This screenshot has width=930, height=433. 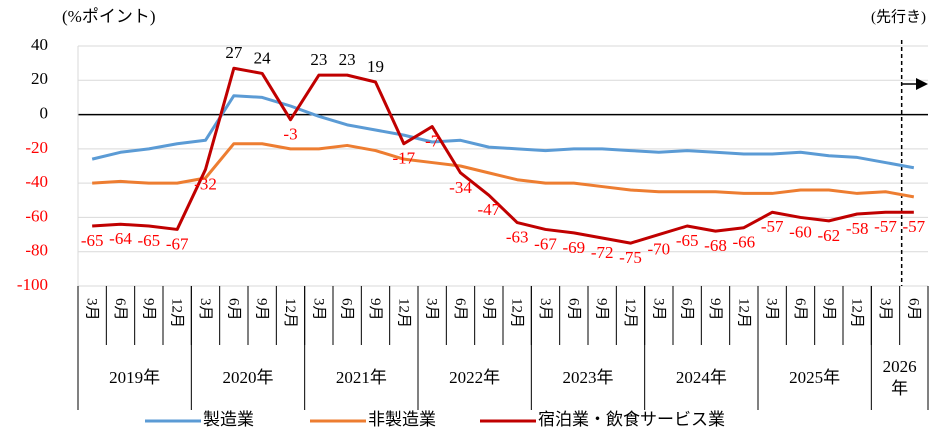 What do you see at coordinates (248, 377) in the screenshot?
I see `x-group-label: 2020年` at bounding box center [248, 377].